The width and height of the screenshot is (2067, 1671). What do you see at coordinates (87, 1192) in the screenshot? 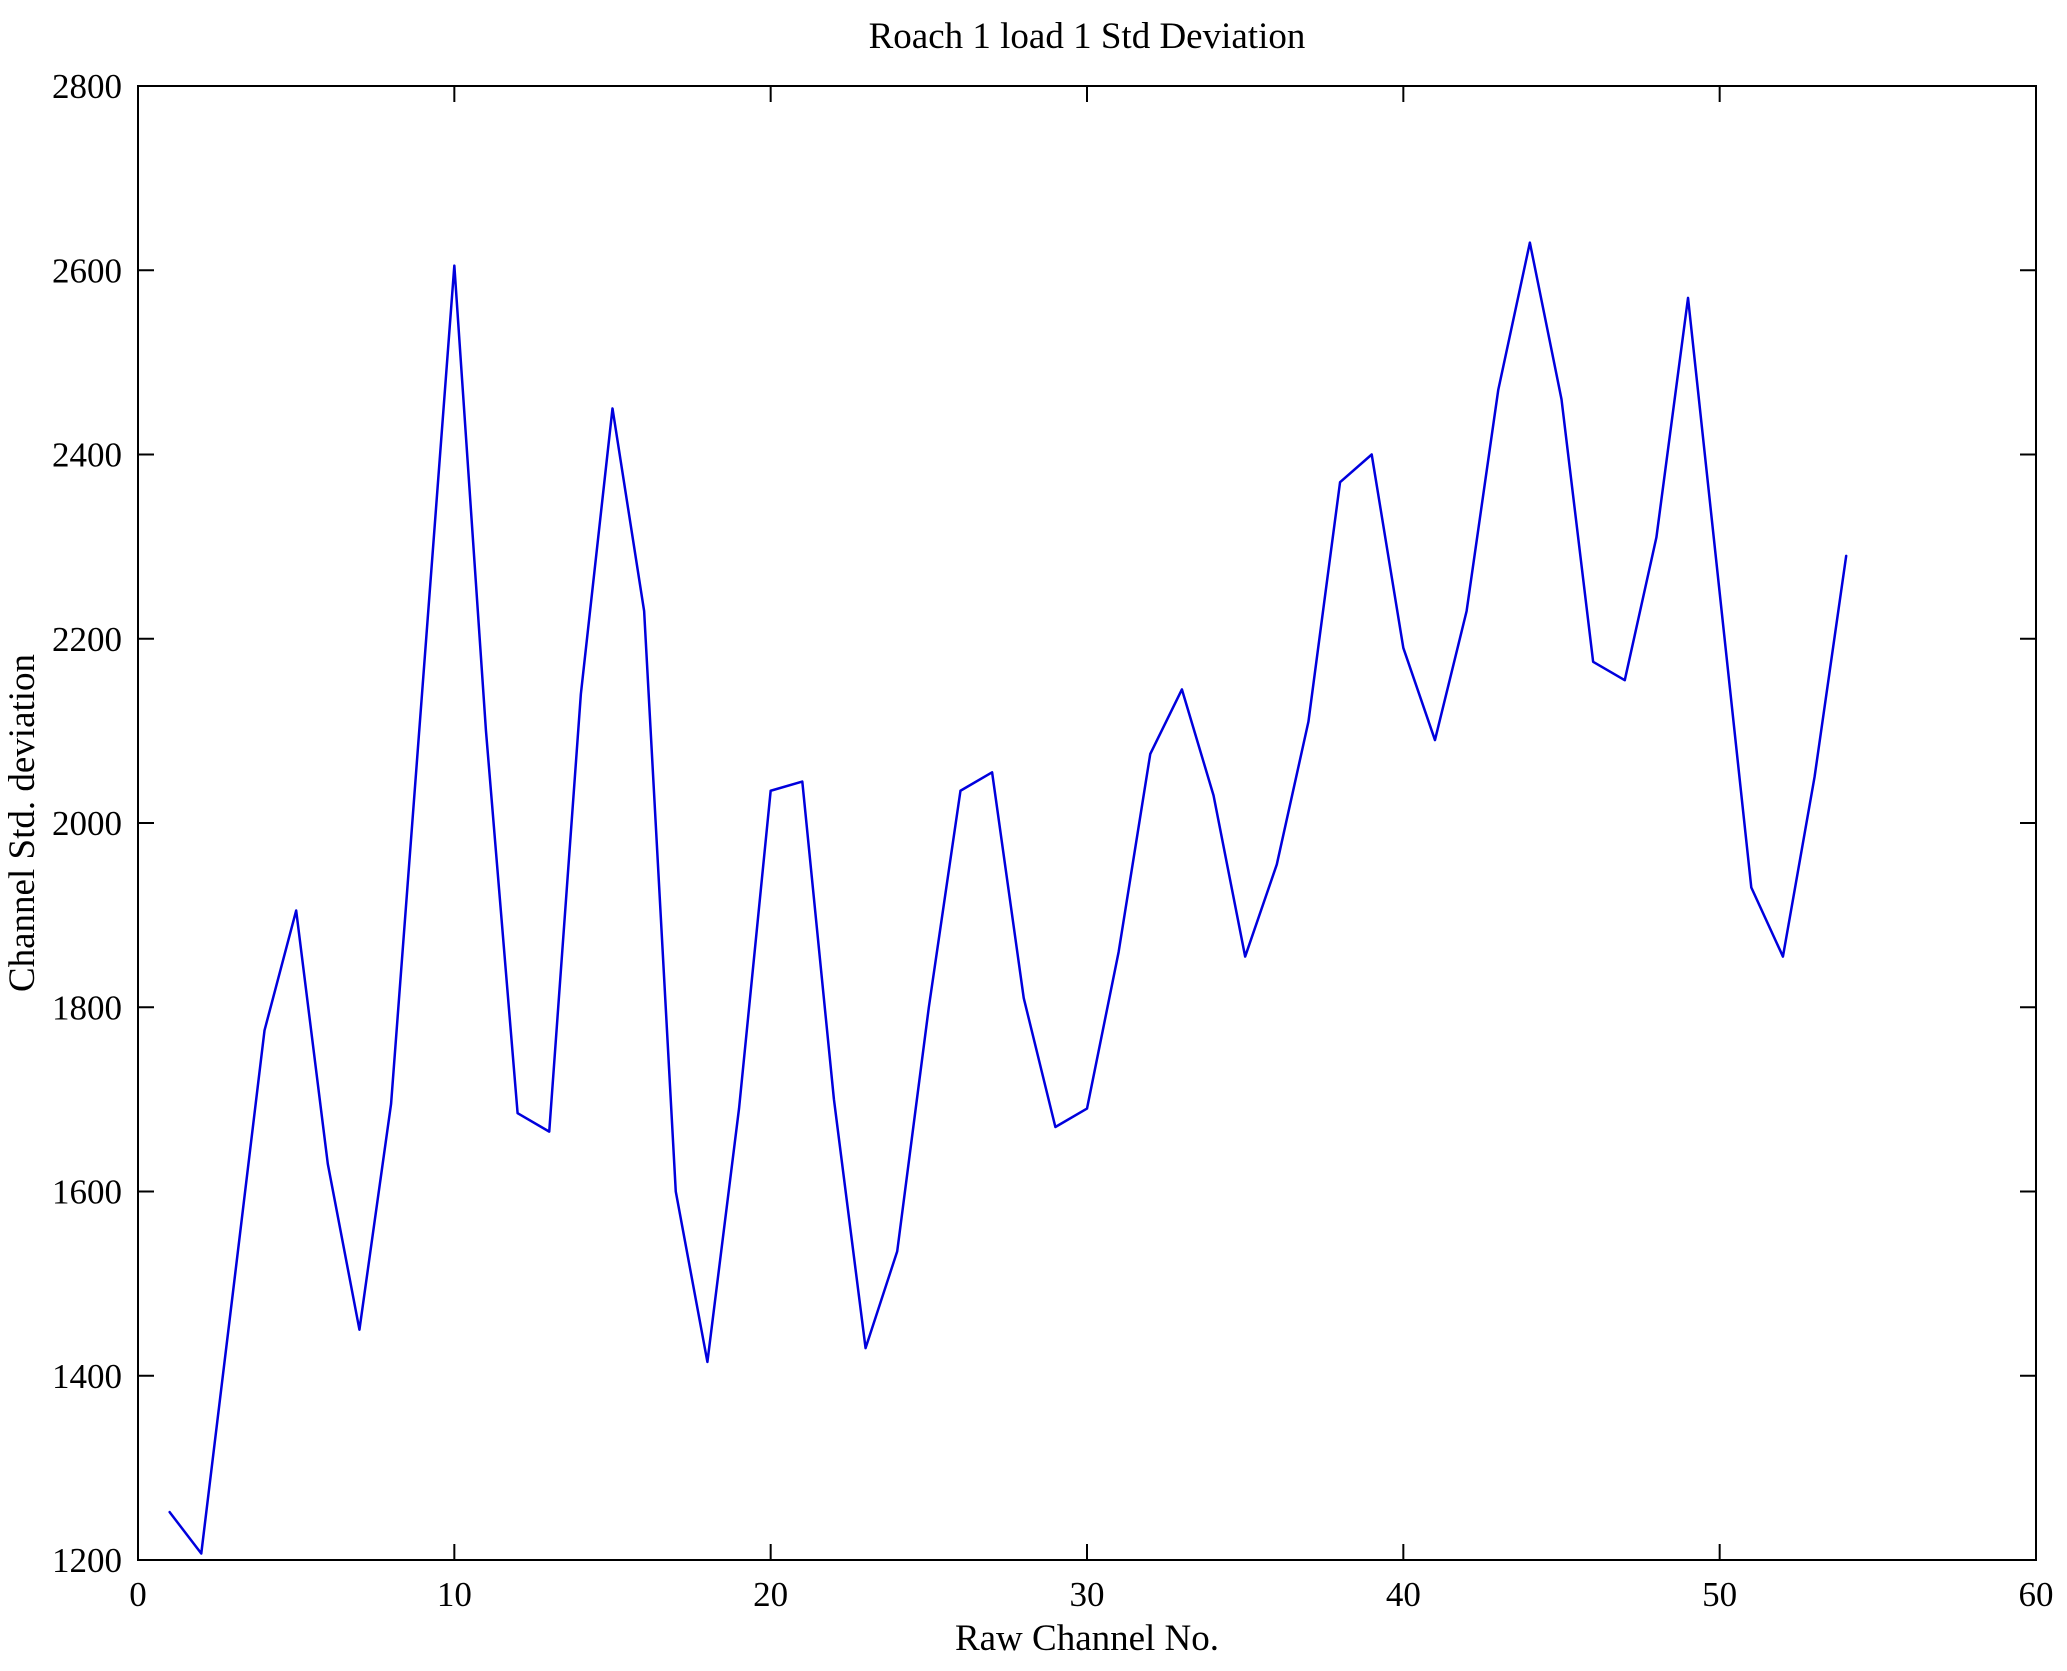
I see `y-tick-label: 1600` at bounding box center [87, 1192].